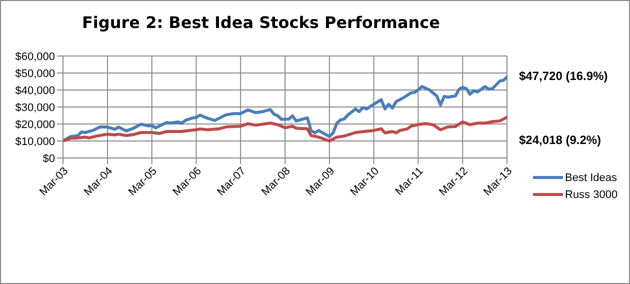 This screenshot has height=284, width=630. Describe the element at coordinates (35, 124) in the screenshot. I see `y-tick-label: $20,000` at that location.